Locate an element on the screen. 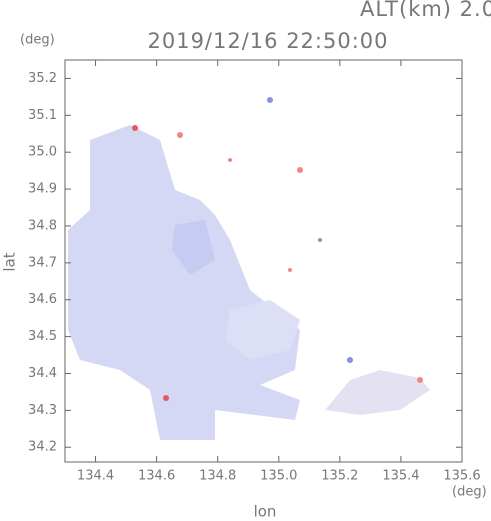 The image size is (491, 521). y-tick-label: 34.8 is located at coordinates (42, 225).